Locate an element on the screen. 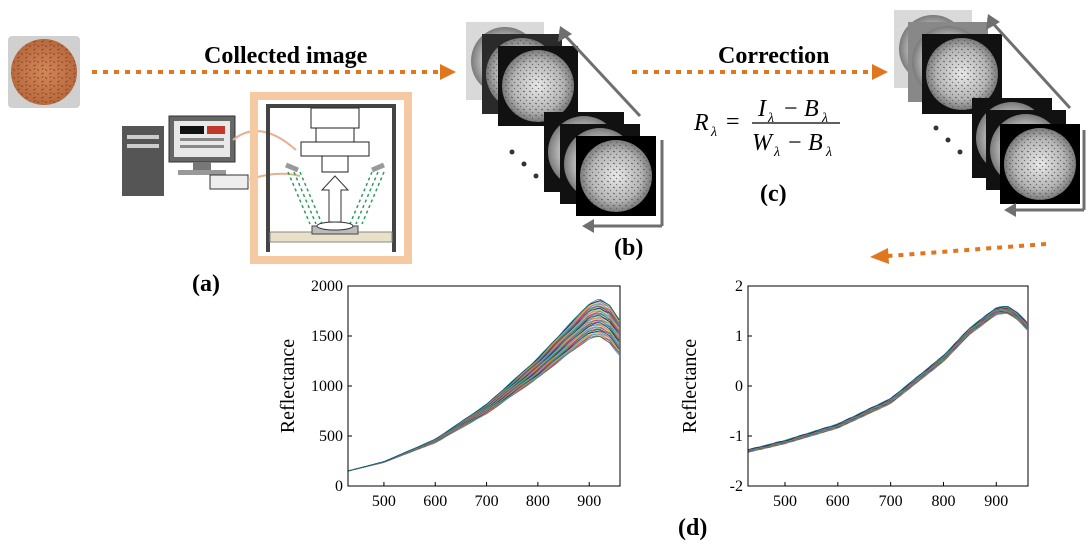 Image resolution: width=1088 pixels, height=548 pixels. sample-dish-icon is located at coordinates (44, 72).